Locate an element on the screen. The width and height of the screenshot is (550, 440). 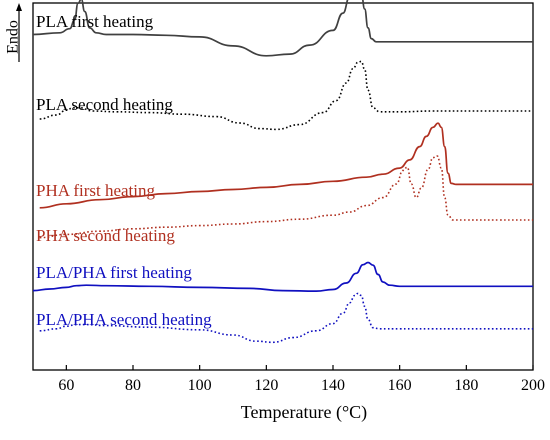
series-label-2: PLA second heating is located at coordinates (104, 104).